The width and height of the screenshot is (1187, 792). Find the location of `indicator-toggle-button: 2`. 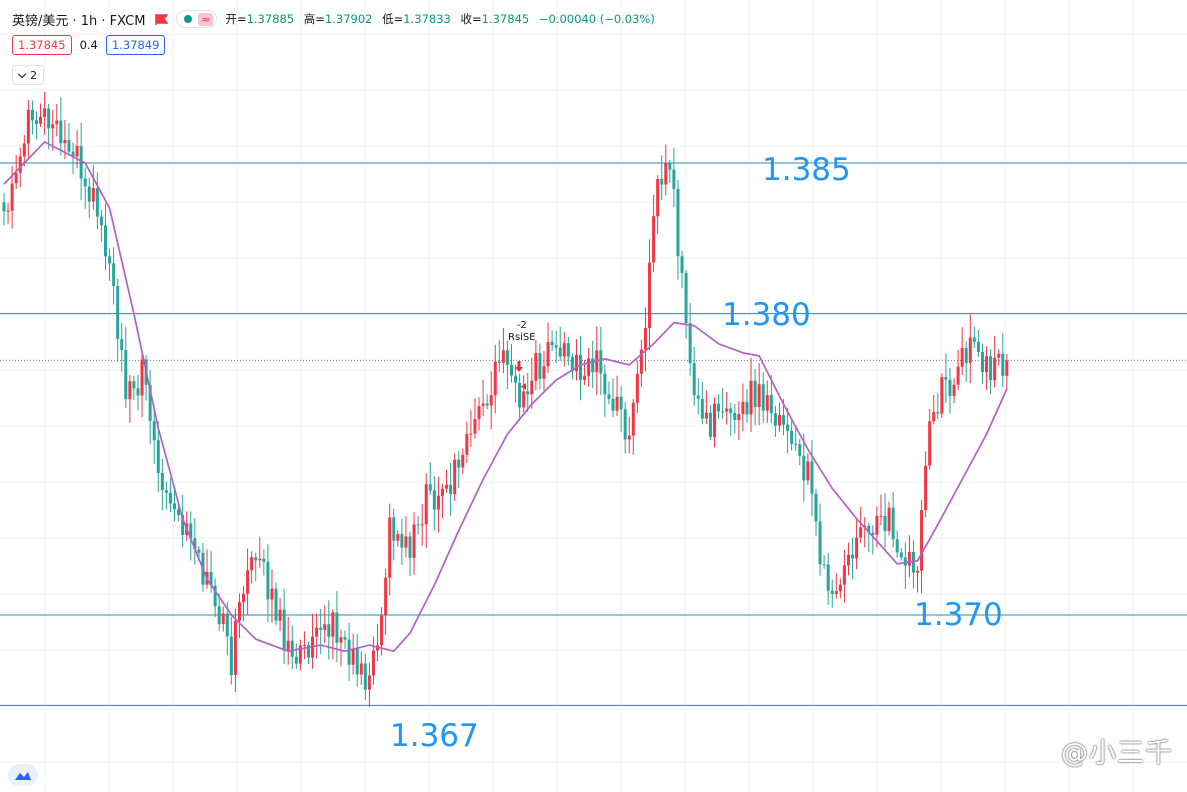

indicator-toggle-button: 2 is located at coordinates (28, 75).